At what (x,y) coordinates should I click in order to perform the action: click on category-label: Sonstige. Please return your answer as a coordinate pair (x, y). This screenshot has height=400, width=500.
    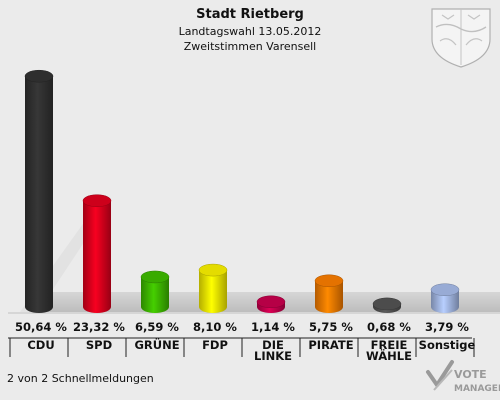
    Looking at the image, I should click on (447, 345).